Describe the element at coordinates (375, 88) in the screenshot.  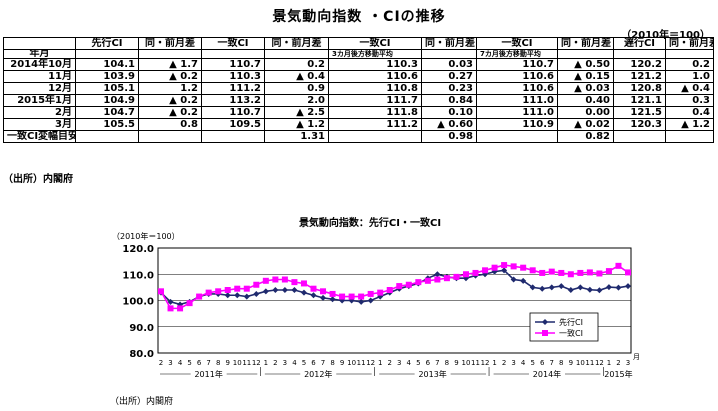
I see `table-cell: 110.8` at that location.